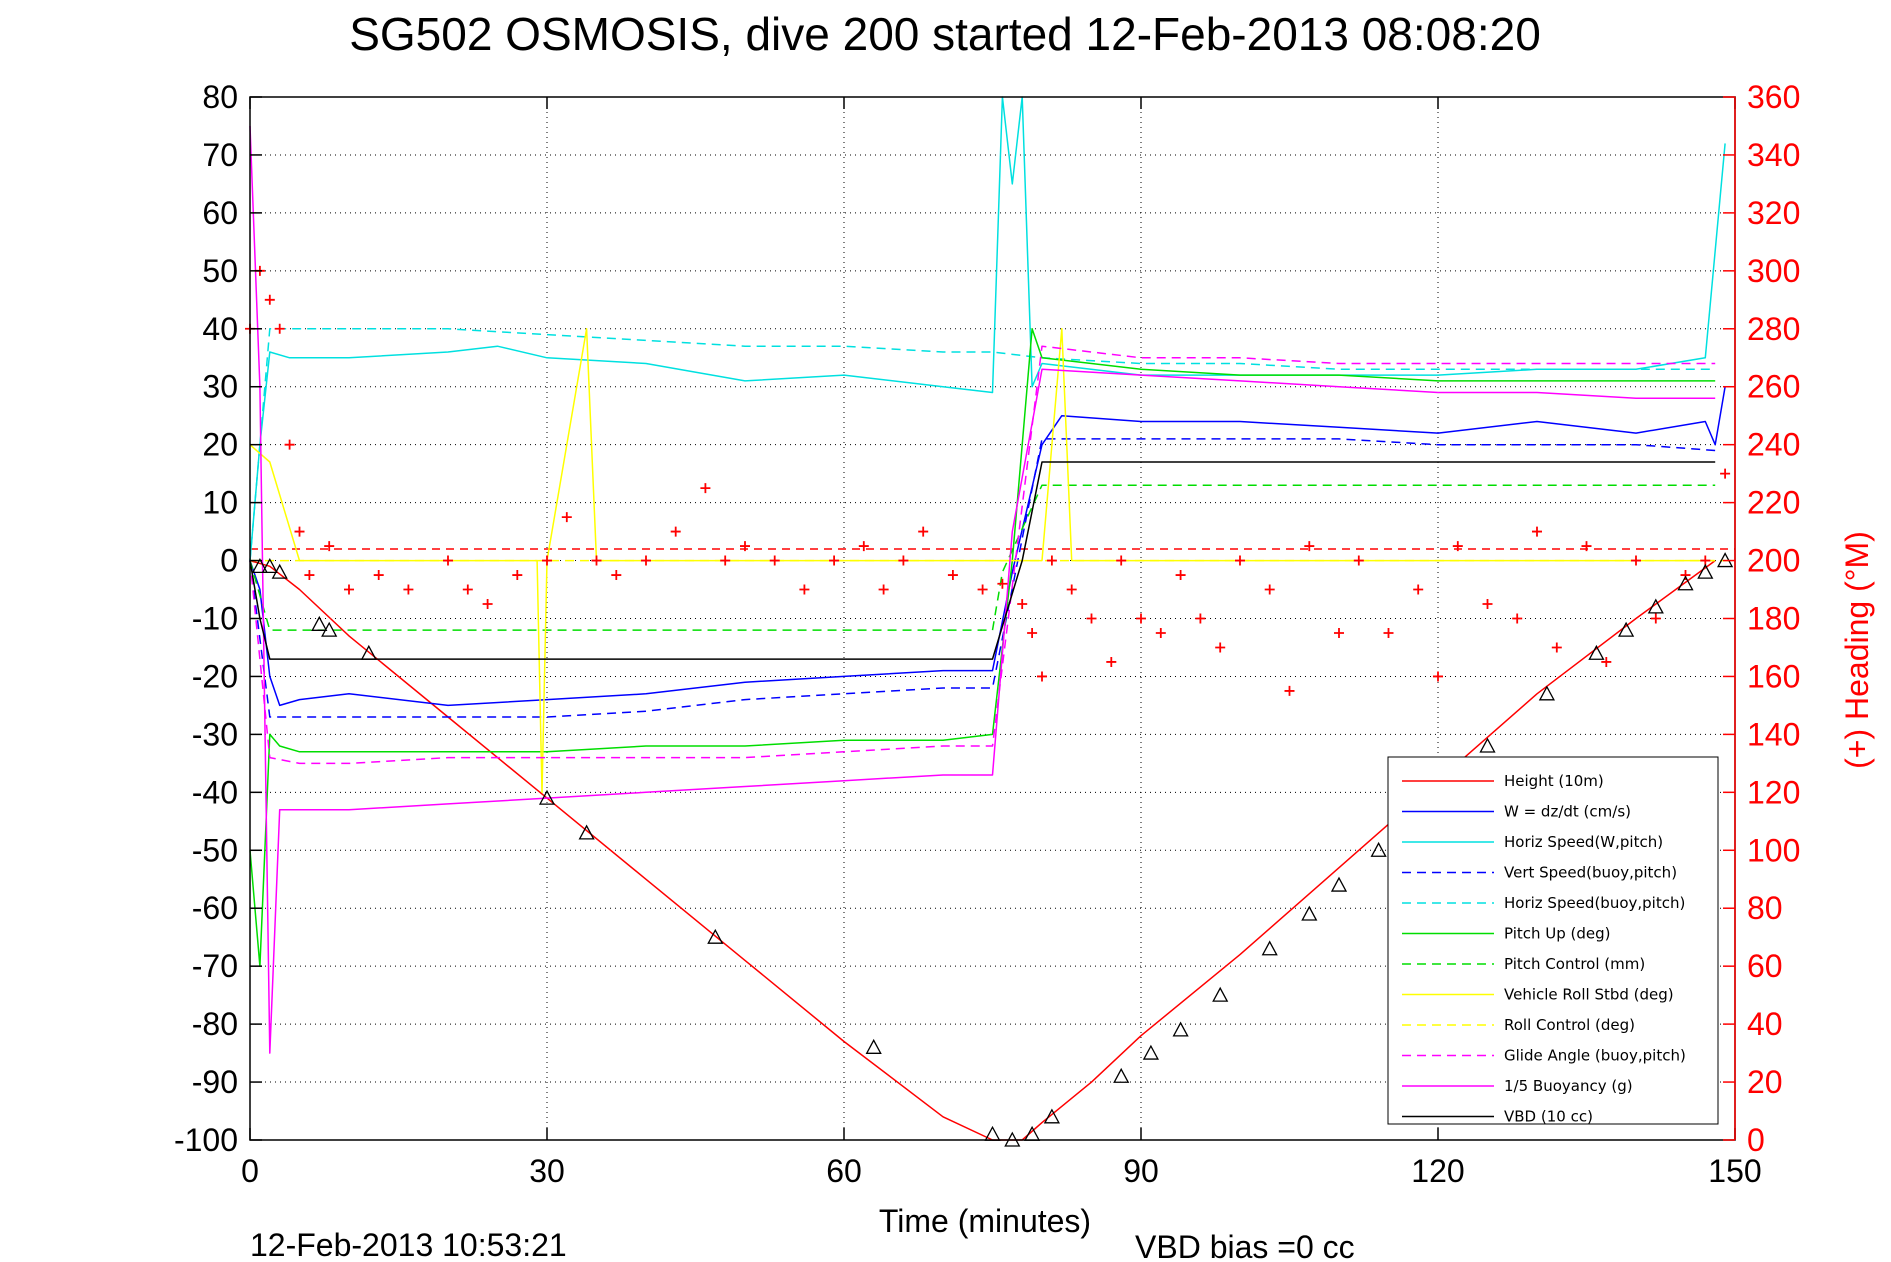  What do you see at coordinates (1574, 964) in the screenshot?
I see `legend-label-6: Pitch Control (mm)` at bounding box center [1574, 964].